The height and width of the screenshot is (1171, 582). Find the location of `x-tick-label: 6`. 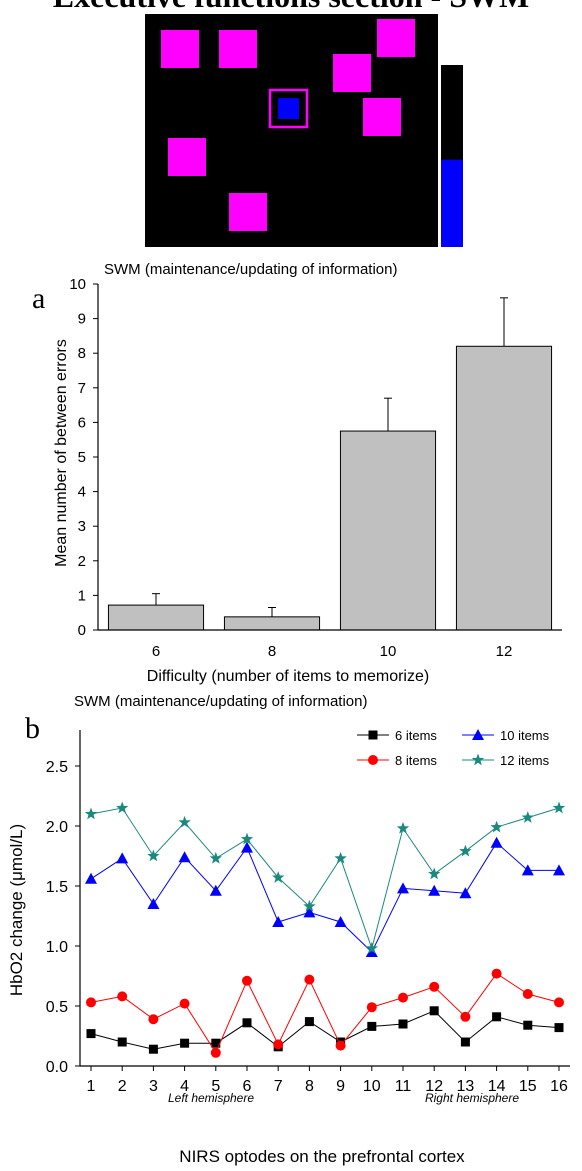

x-tick-label: 6 is located at coordinates (156, 651).